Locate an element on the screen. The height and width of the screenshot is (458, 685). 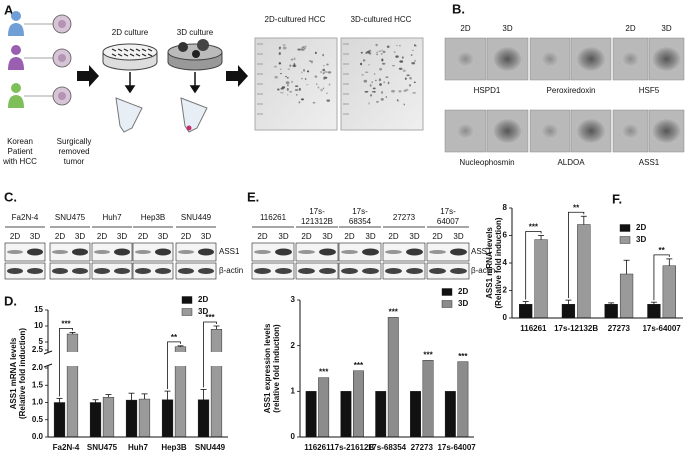
condition-label: 3D is located at coordinates (458, 236).